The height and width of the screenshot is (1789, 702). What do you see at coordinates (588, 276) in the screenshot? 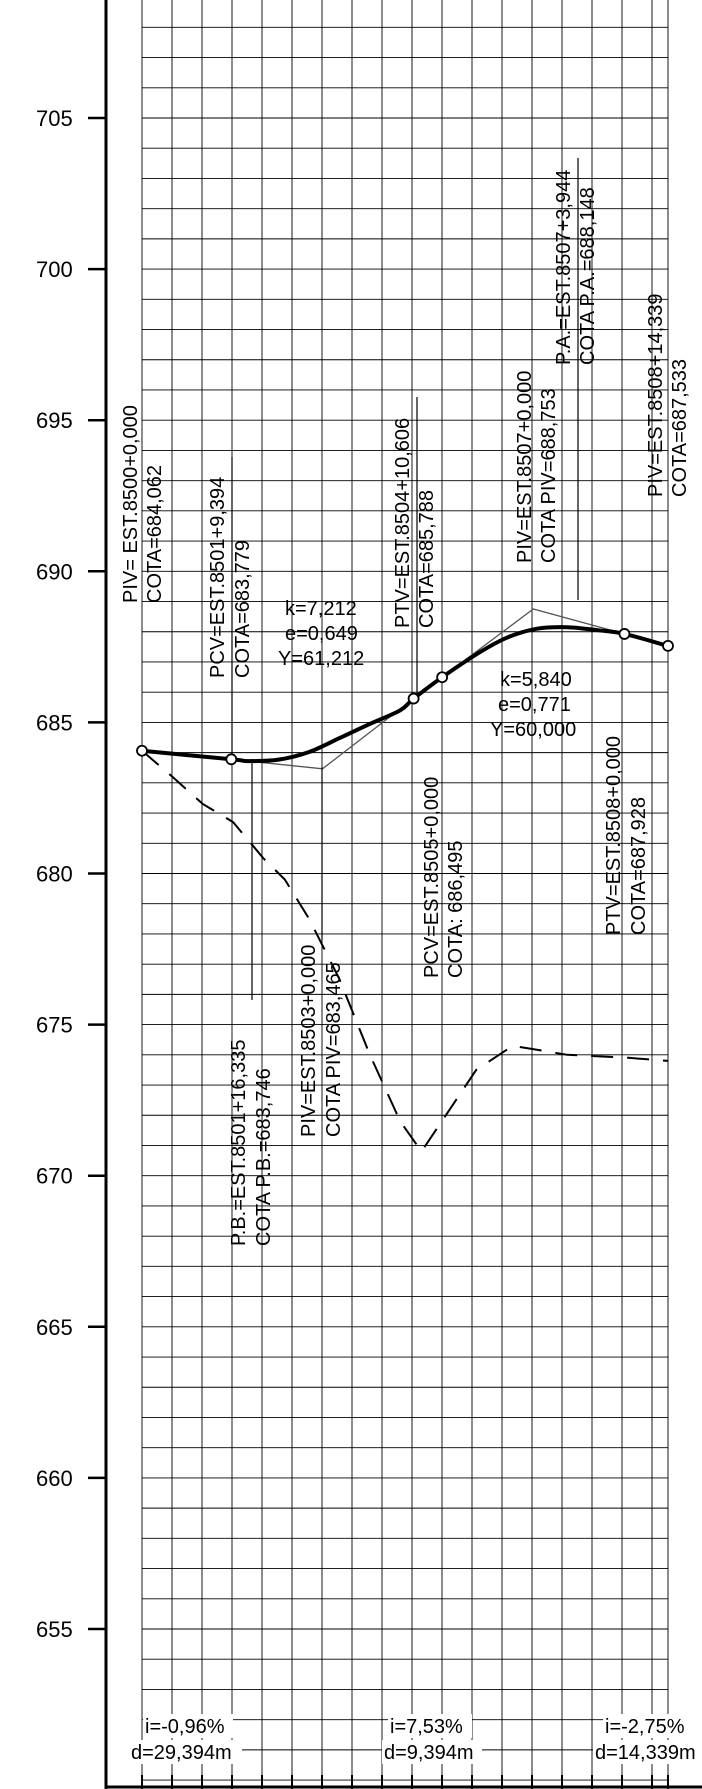
I see `pa-elevation-label: COTA P.A.=688,148` at bounding box center [588, 276].